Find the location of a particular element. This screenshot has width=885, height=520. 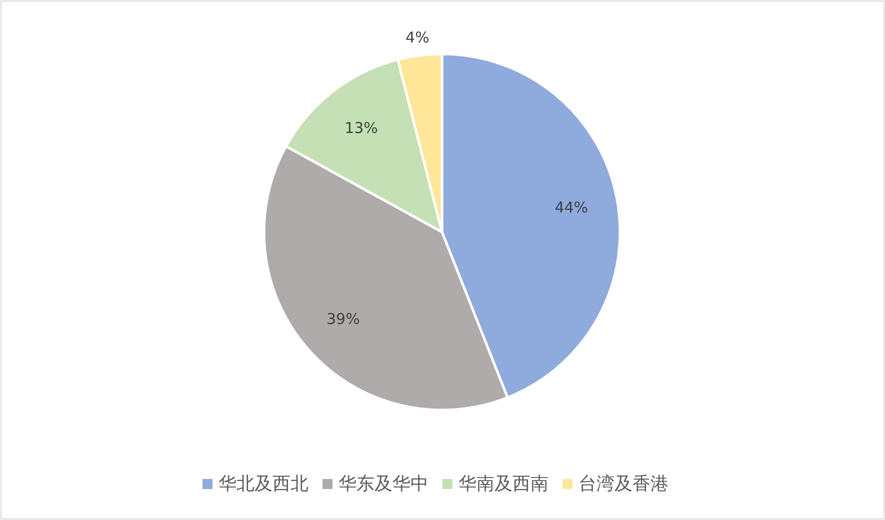

legend-label: 华北及西北 is located at coordinates (263, 484).